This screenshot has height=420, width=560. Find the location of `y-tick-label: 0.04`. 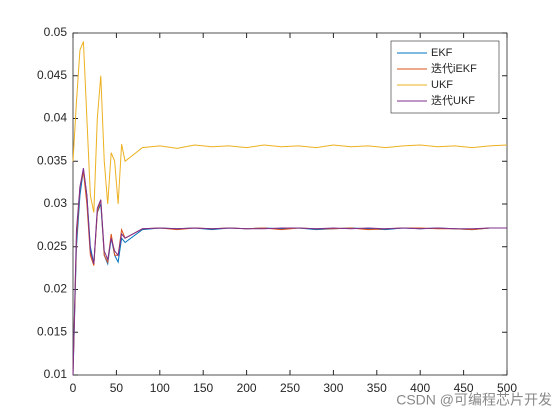

y-tick-label: 0.04 is located at coordinates (56, 118).